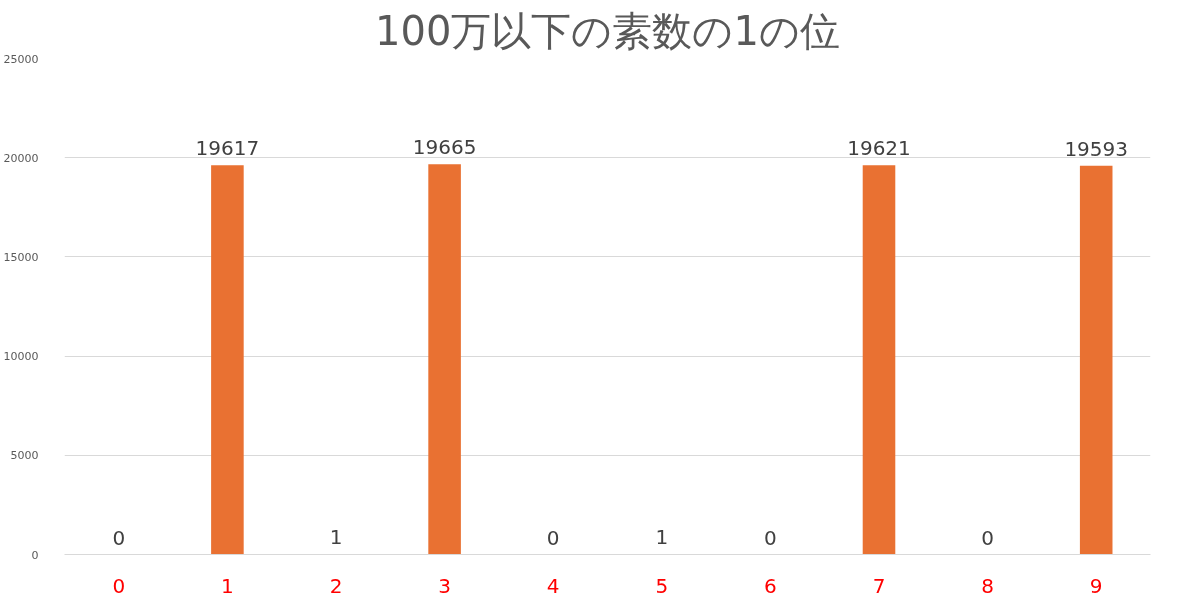 Image resolution: width=1200 pixels, height=610 pixels. I want to click on chart-title: 100万以下の素数の1の位, so click(607, 30).